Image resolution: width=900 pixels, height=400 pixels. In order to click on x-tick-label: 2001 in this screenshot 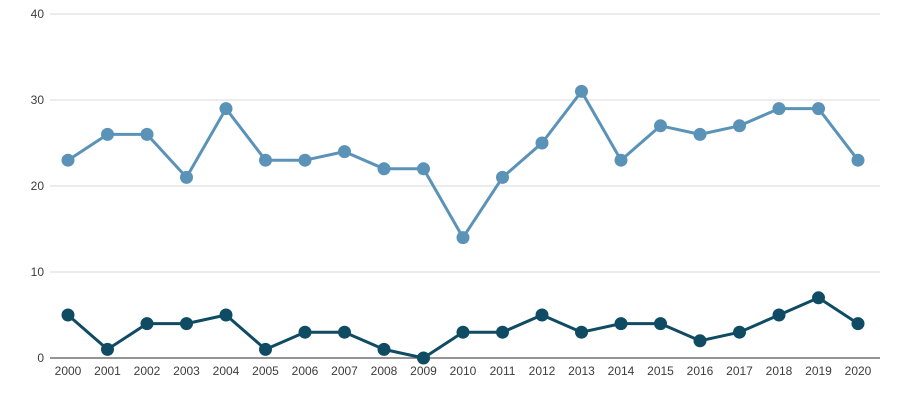, I will do `click(107, 371)`.